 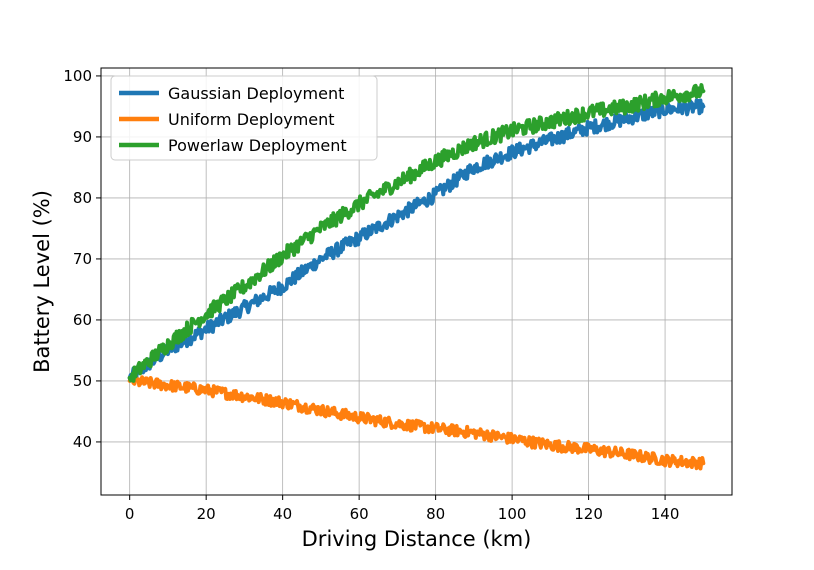 What do you see at coordinates (512, 514) in the screenshot?
I see `x-tick-label: 100` at bounding box center [512, 514].